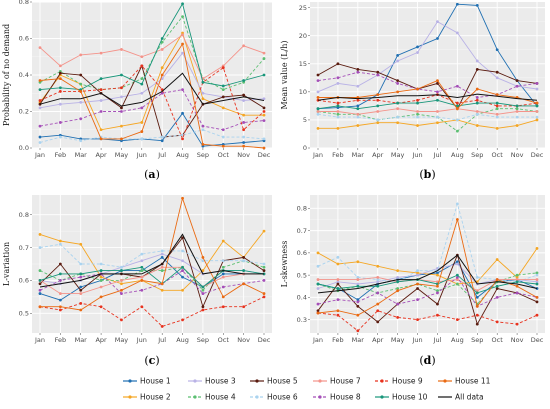 The width and height of the screenshot is (550, 409). I want to click on x-tick-label: Jul, so click(161, 340).